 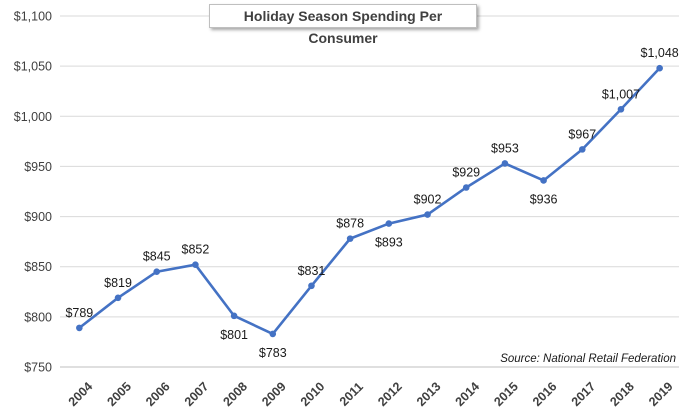 What do you see at coordinates (197, 394) in the screenshot?
I see `x-tick-label: 2007` at bounding box center [197, 394].